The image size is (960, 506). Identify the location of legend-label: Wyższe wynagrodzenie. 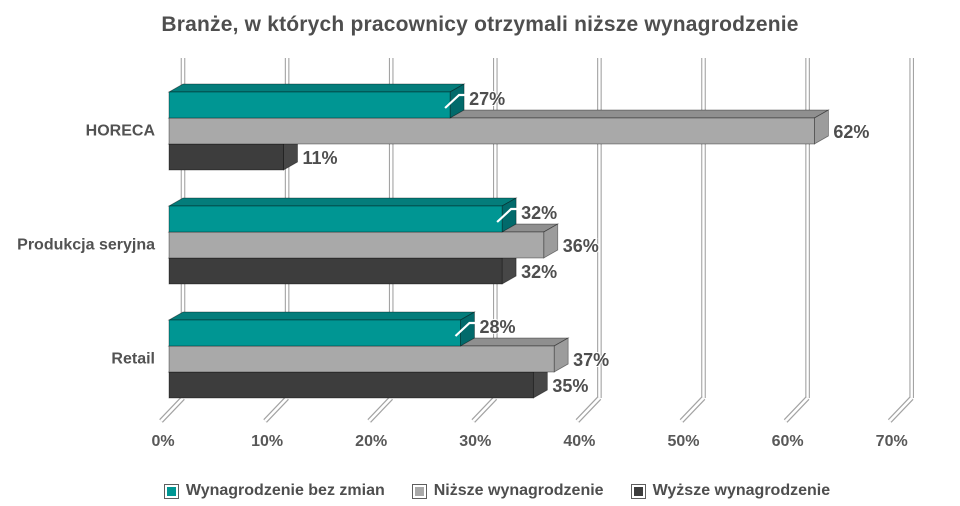
(741, 490).